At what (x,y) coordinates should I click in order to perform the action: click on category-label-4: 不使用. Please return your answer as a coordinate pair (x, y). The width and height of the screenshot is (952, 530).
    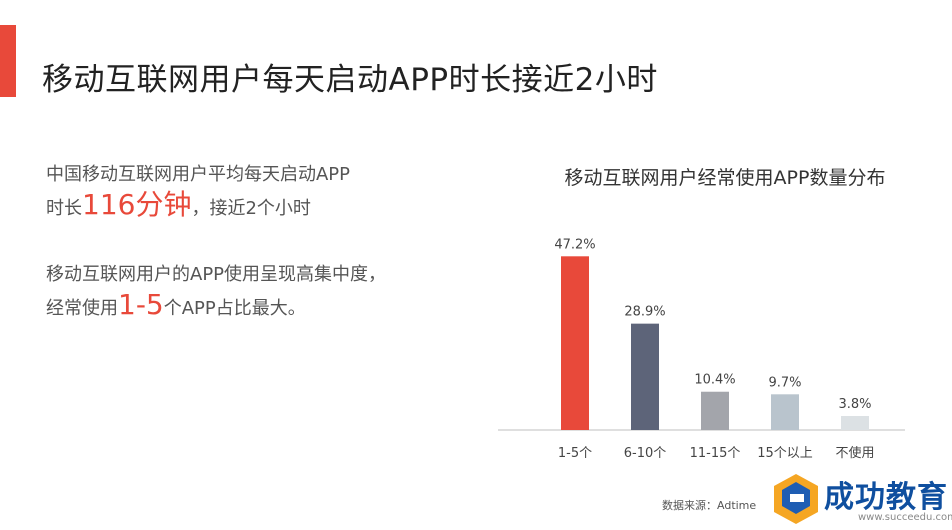
    Looking at the image, I should click on (854, 453).